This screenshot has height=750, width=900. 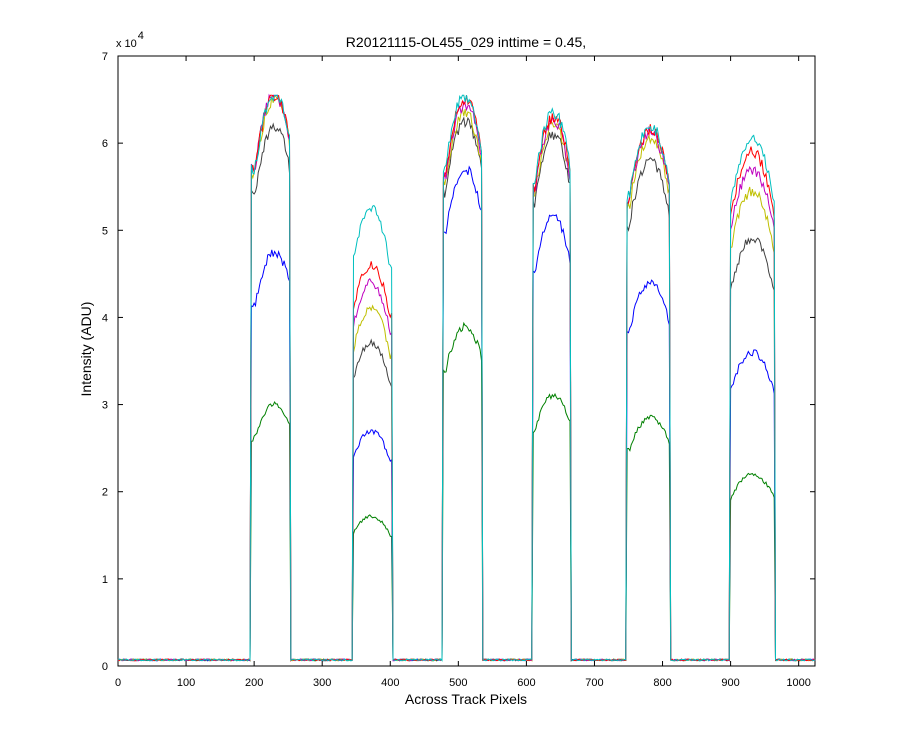 What do you see at coordinates (105, 493) in the screenshot?
I see `y-tick-label: 2` at bounding box center [105, 493].